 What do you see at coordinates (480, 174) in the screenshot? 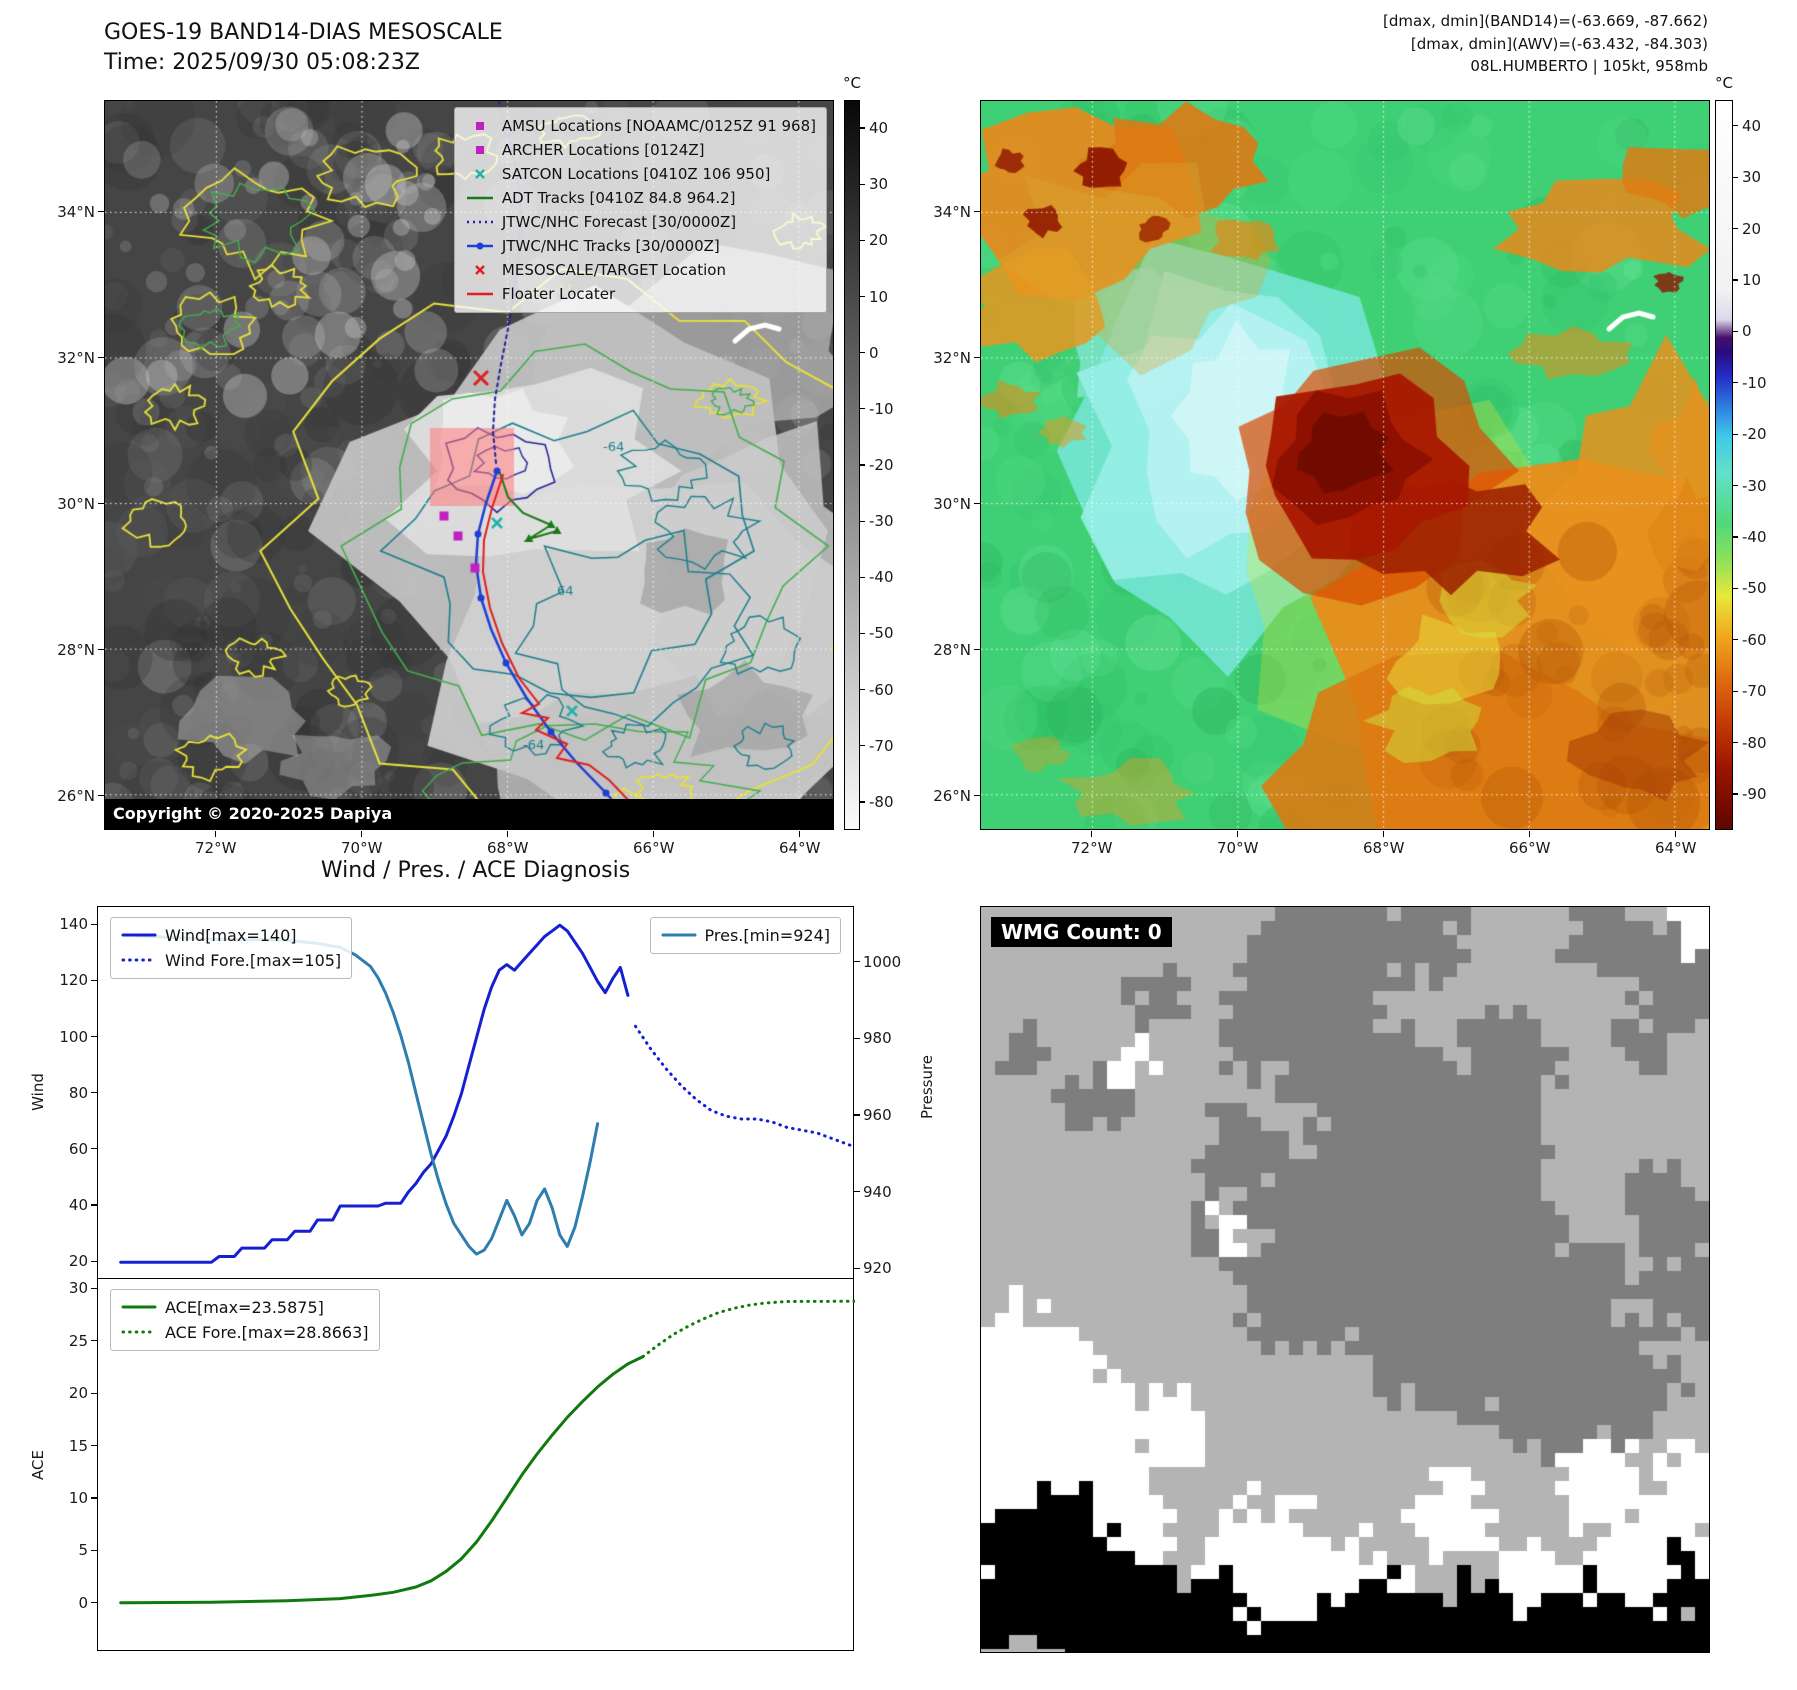
I see `x-marker-icon` at bounding box center [480, 174].